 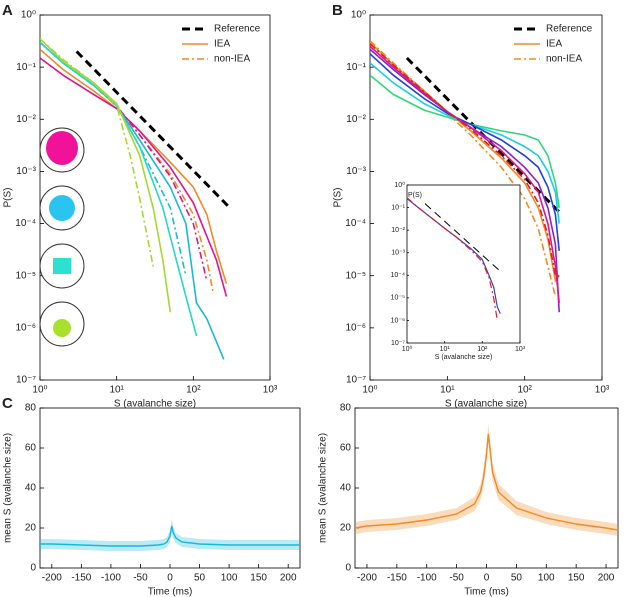 What do you see at coordinates (31, 408) in the screenshot?
I see `y-tick-label: 80` at bounding box center [31, 408].